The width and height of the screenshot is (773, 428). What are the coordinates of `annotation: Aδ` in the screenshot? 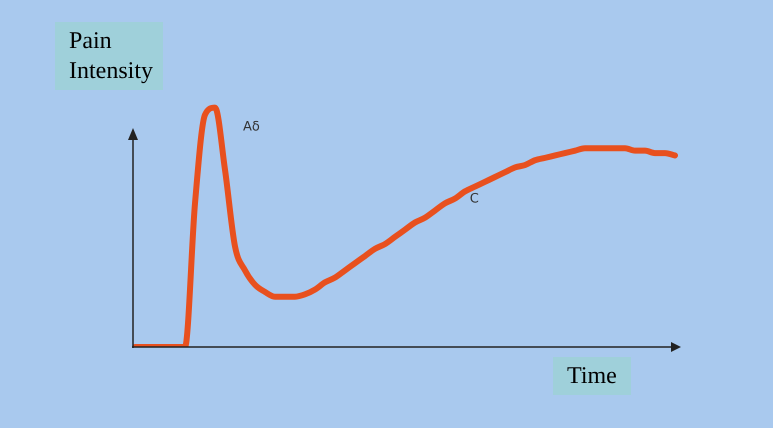 It's located at (251, 126).